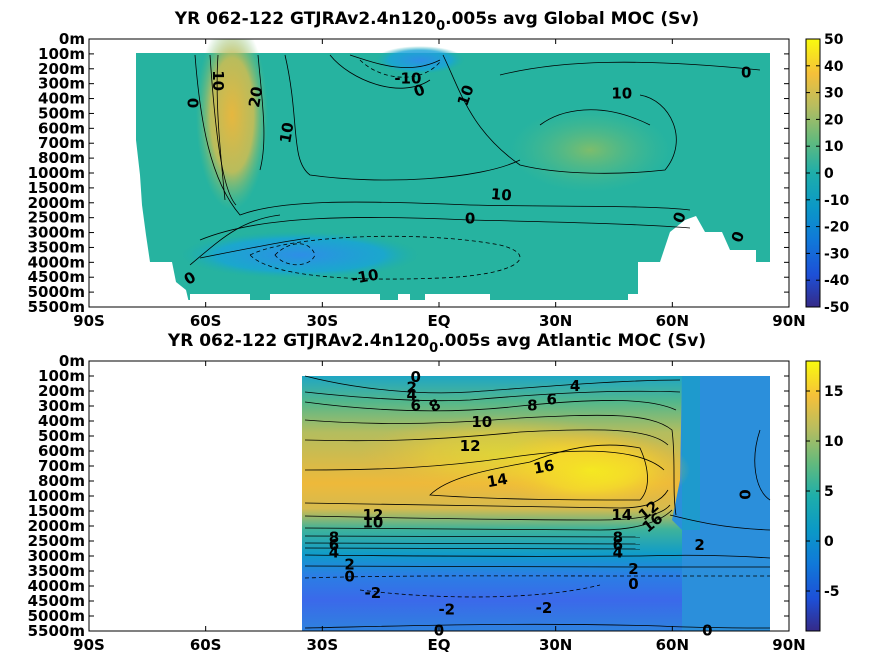 This screenshot has width=875, height=656. I want to click on contour-label: 8, so click(532, 406).